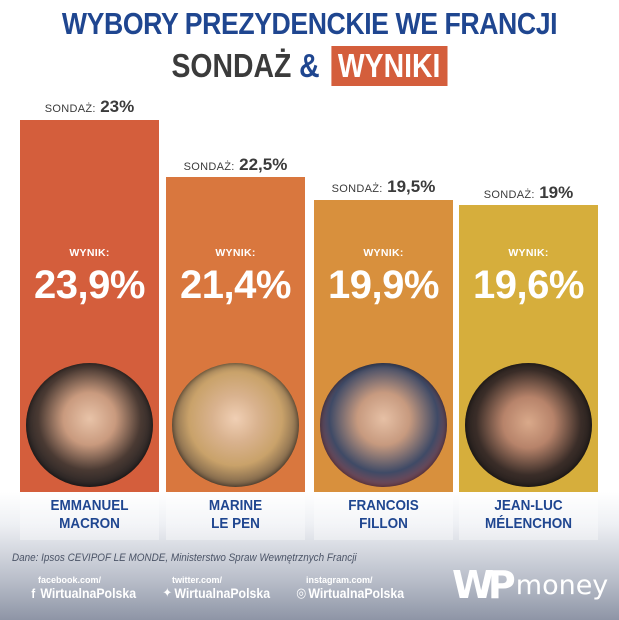 Image resolution: width=619 pixels, height=620 pixels. What do you see at coordinates (383, 187) in the screenshot?
I see `poll-label: SONDAŻ: 19,5%` at bounding box center [383, 187].